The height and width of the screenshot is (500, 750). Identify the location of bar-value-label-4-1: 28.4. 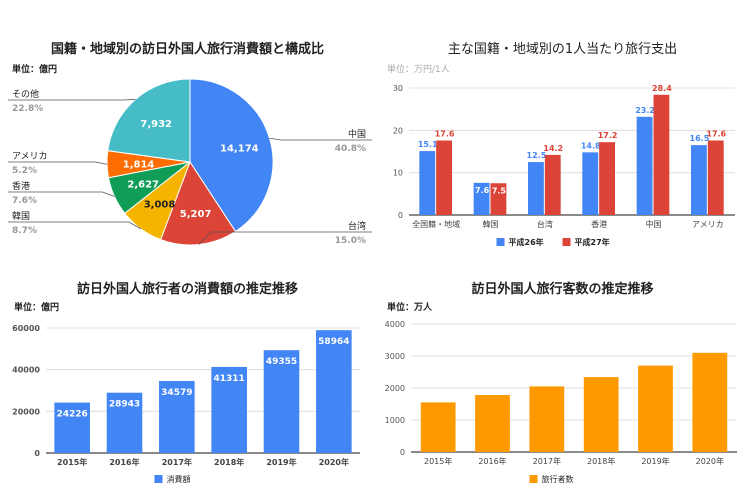
(662, 88).